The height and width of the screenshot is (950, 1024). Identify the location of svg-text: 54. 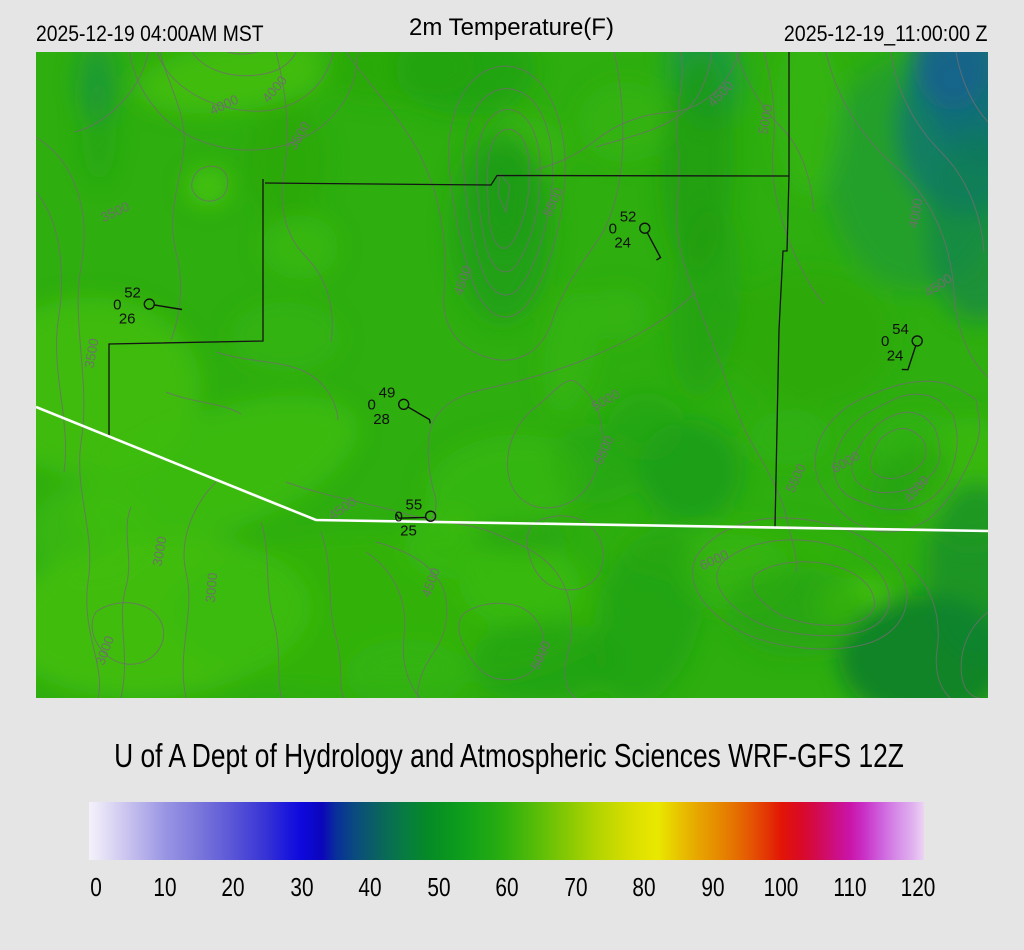
(900, 329).